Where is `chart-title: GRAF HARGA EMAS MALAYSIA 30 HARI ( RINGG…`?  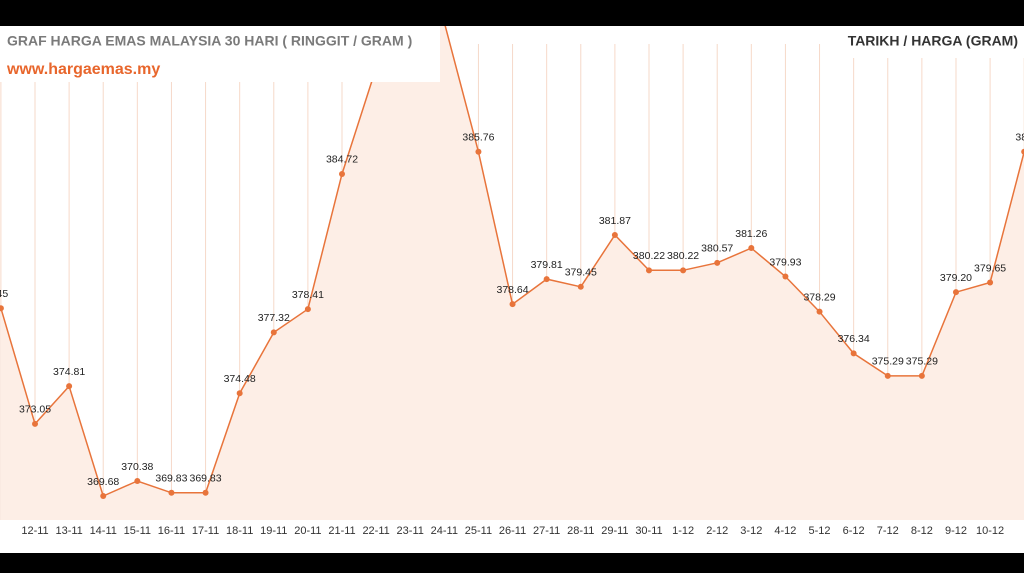 chart-title: GRAF HARGA EMAS MALAYSIA 30 HARI ( RINGG… is located at coordinates (209, 41).